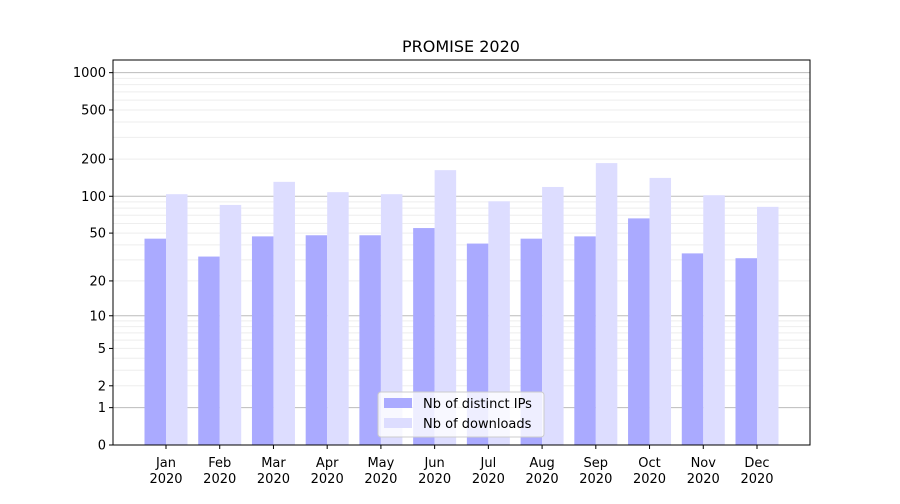  I want to click on legend-box, so click(461, 414).